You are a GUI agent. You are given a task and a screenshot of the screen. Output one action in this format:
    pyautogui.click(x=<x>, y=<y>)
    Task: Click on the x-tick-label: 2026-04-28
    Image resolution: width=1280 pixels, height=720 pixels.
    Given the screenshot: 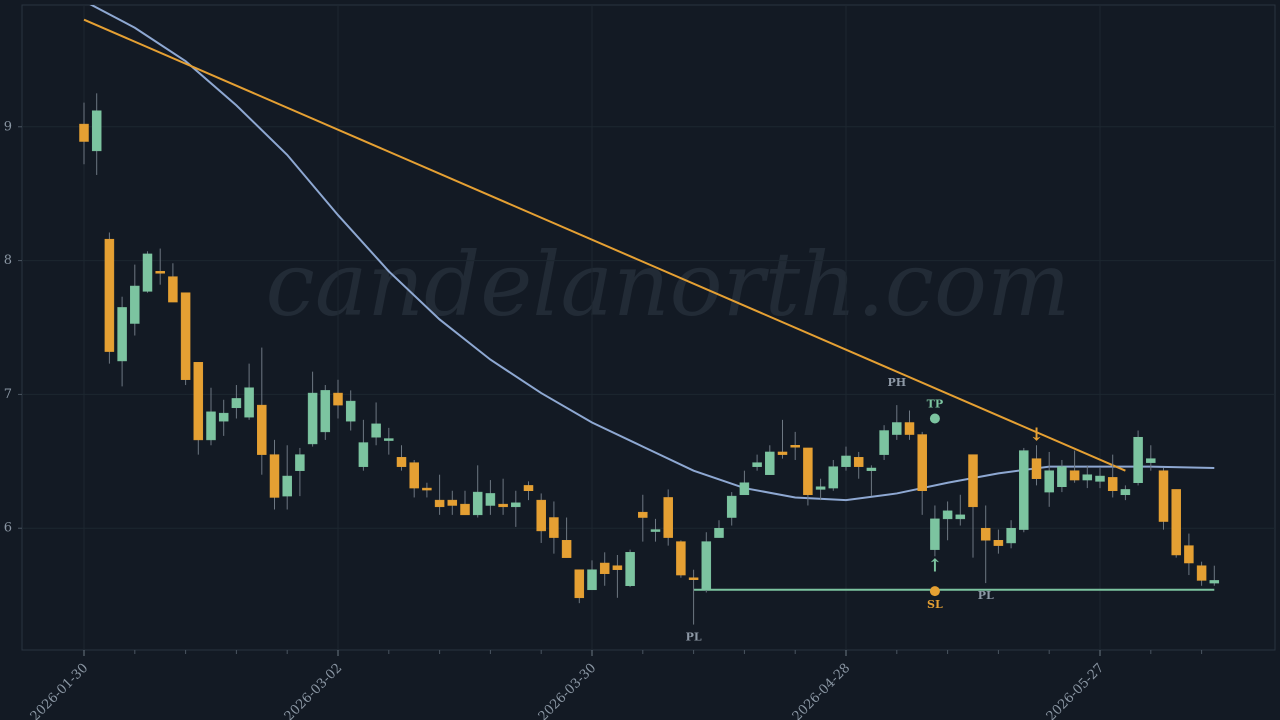 What is the action you would take?
    pyautogui.click(x=822, y=690)
    